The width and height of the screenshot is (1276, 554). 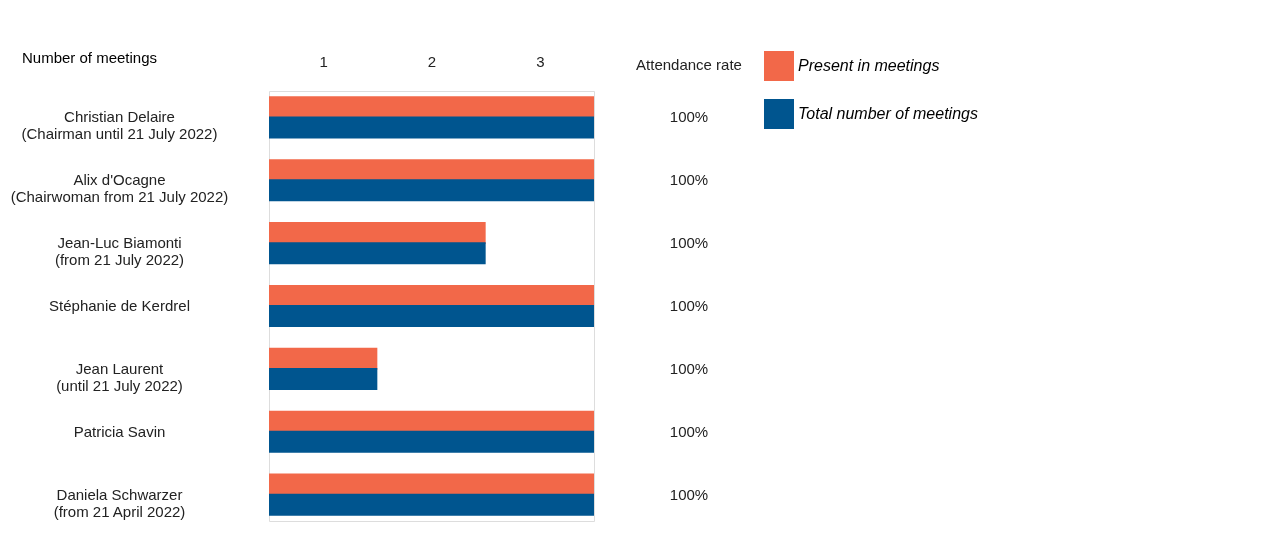 What do you see at coordinates (119, 305) in the screenshot?
I see `y-tick-label: Stéphanie de Kerdrel` at bounding box center [119, 305].